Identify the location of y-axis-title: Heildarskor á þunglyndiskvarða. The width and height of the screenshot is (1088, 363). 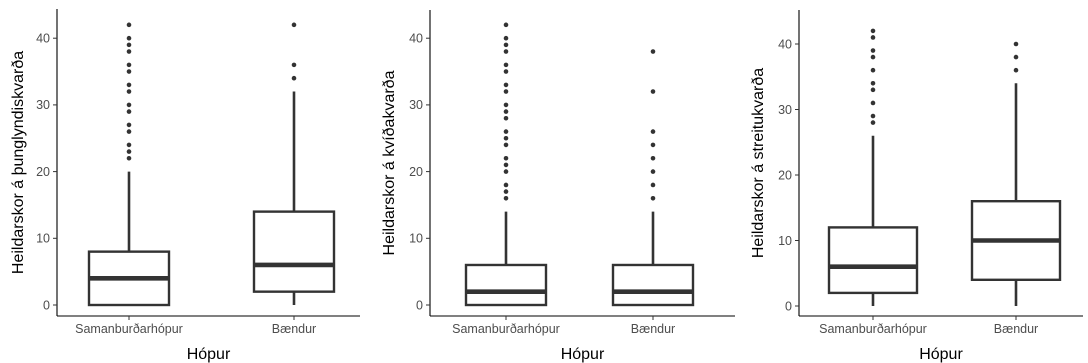
(18, 162).